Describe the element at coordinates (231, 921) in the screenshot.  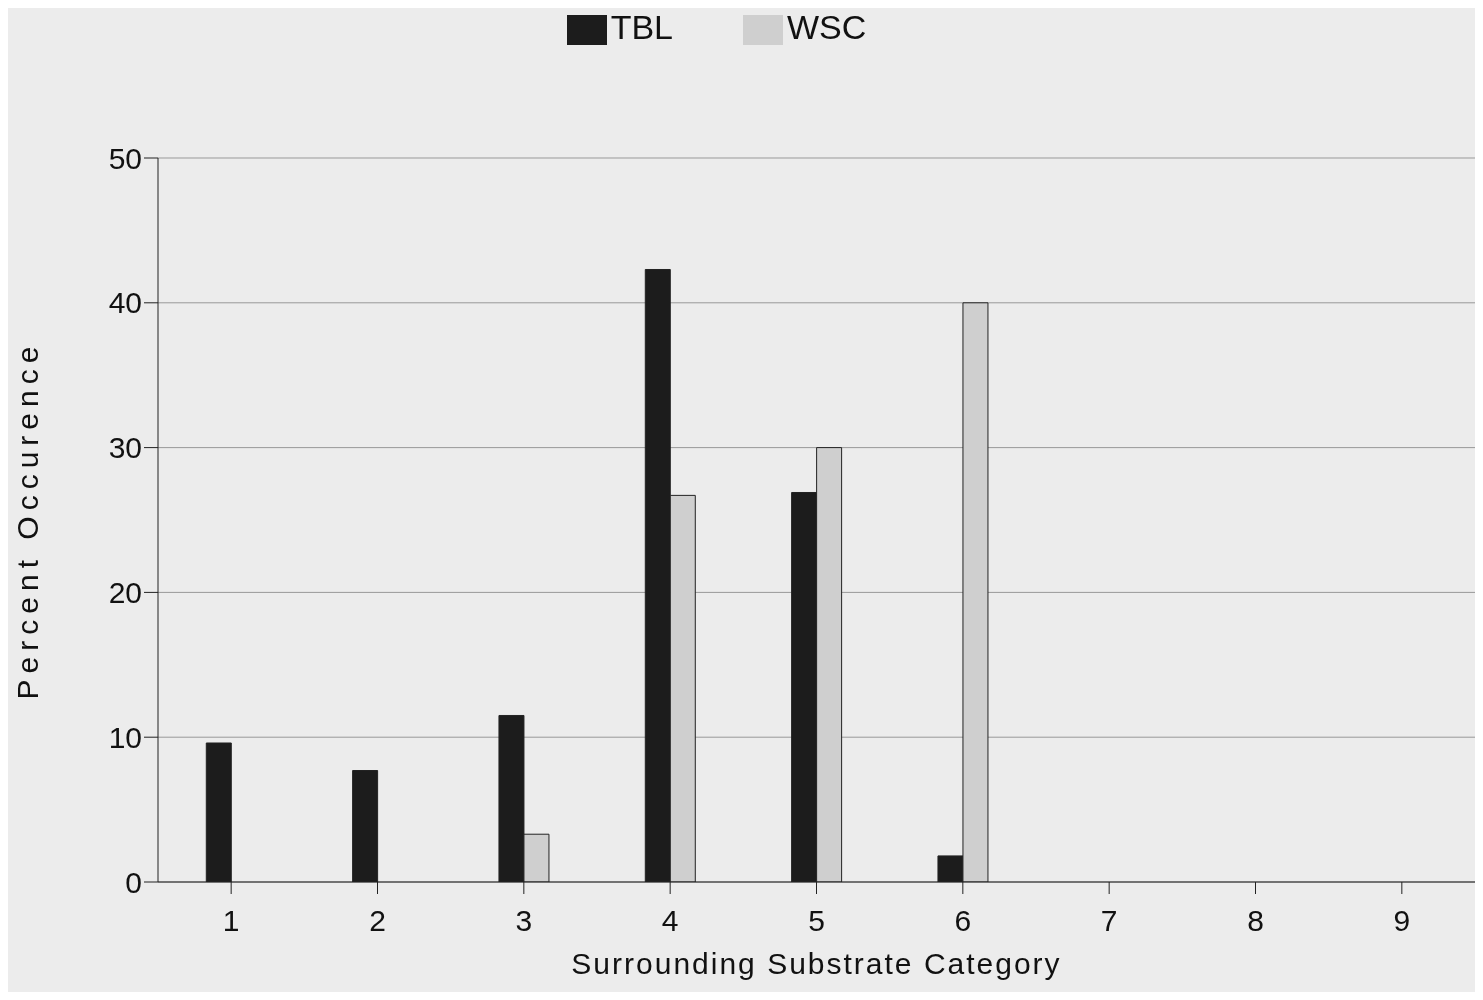
I see `x-tick-label: 1` at that location.